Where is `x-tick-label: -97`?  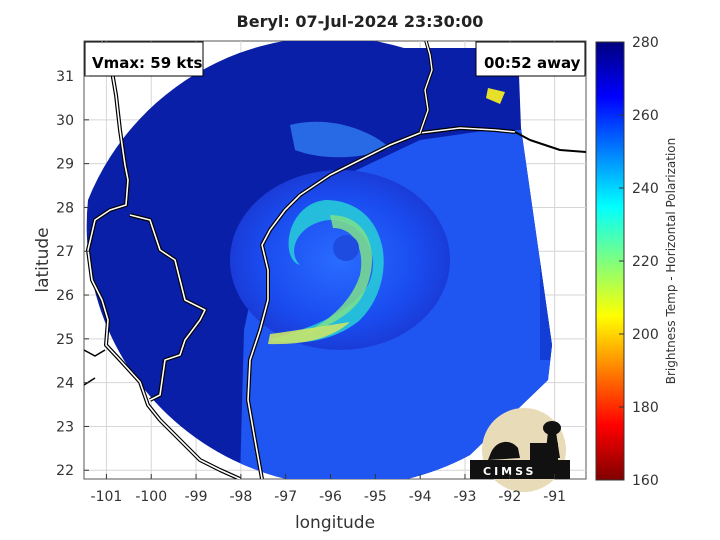
x-tick-label: -97 is located at coordinates (285, 497).